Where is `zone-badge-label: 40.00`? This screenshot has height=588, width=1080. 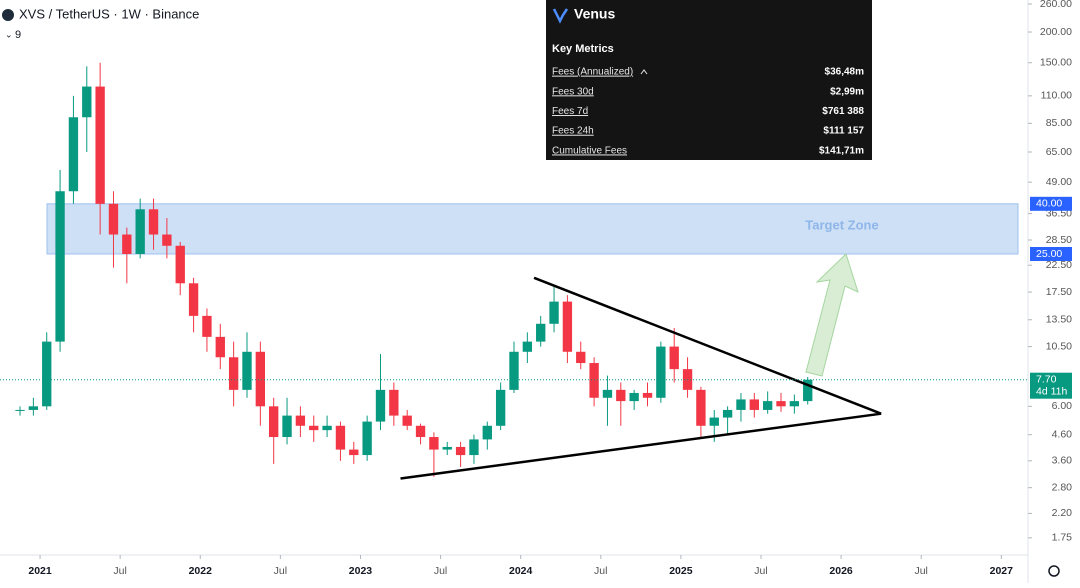 zone-badge-label: 40.00 is located at coordinates (1049, 204).